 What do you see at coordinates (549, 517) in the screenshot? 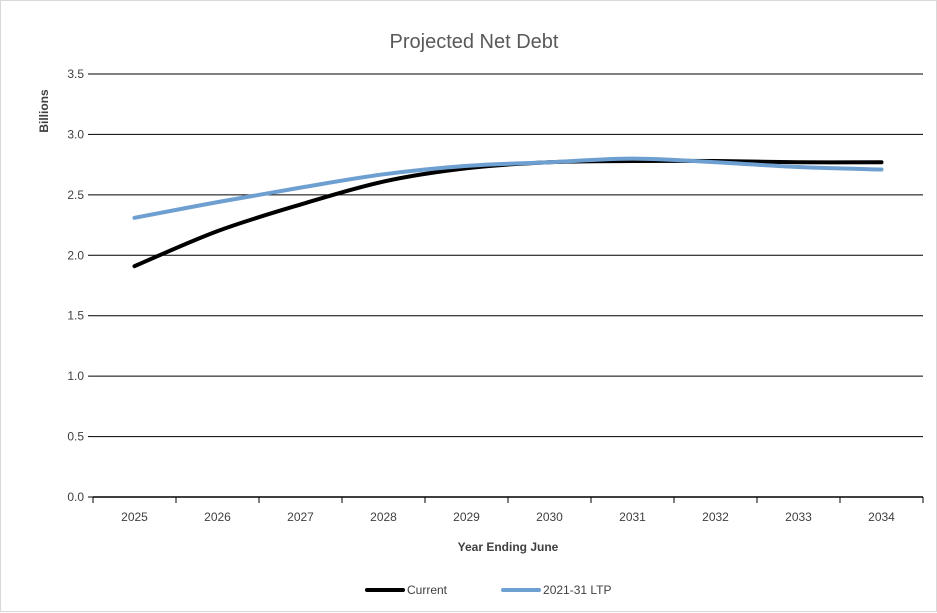
I see `x-tick-label: 2030` at bounding box center [549, 517].